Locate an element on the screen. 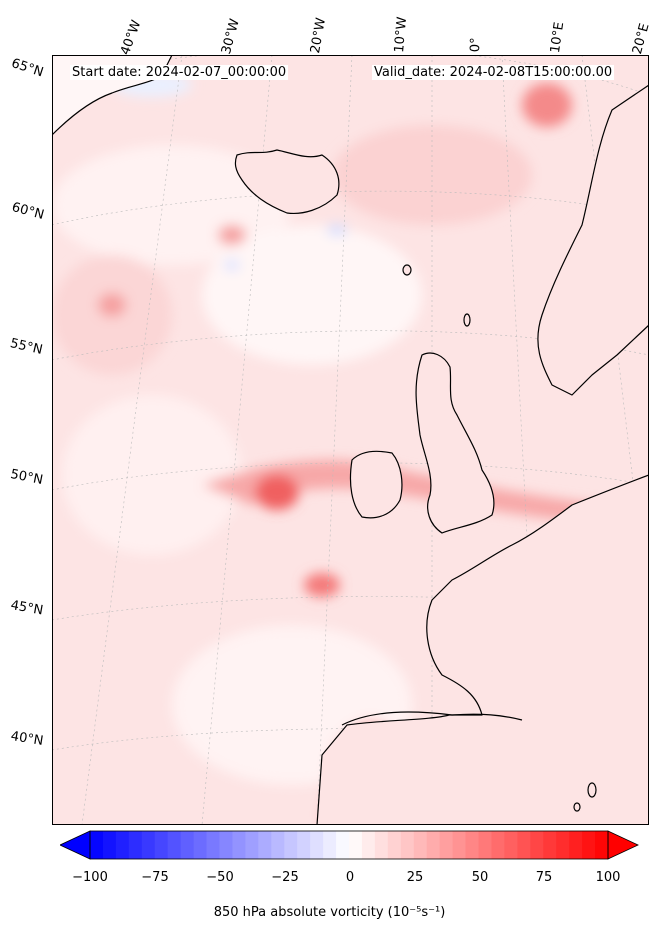  colorbar-tick: −25 is located at coordinates (285, 877).